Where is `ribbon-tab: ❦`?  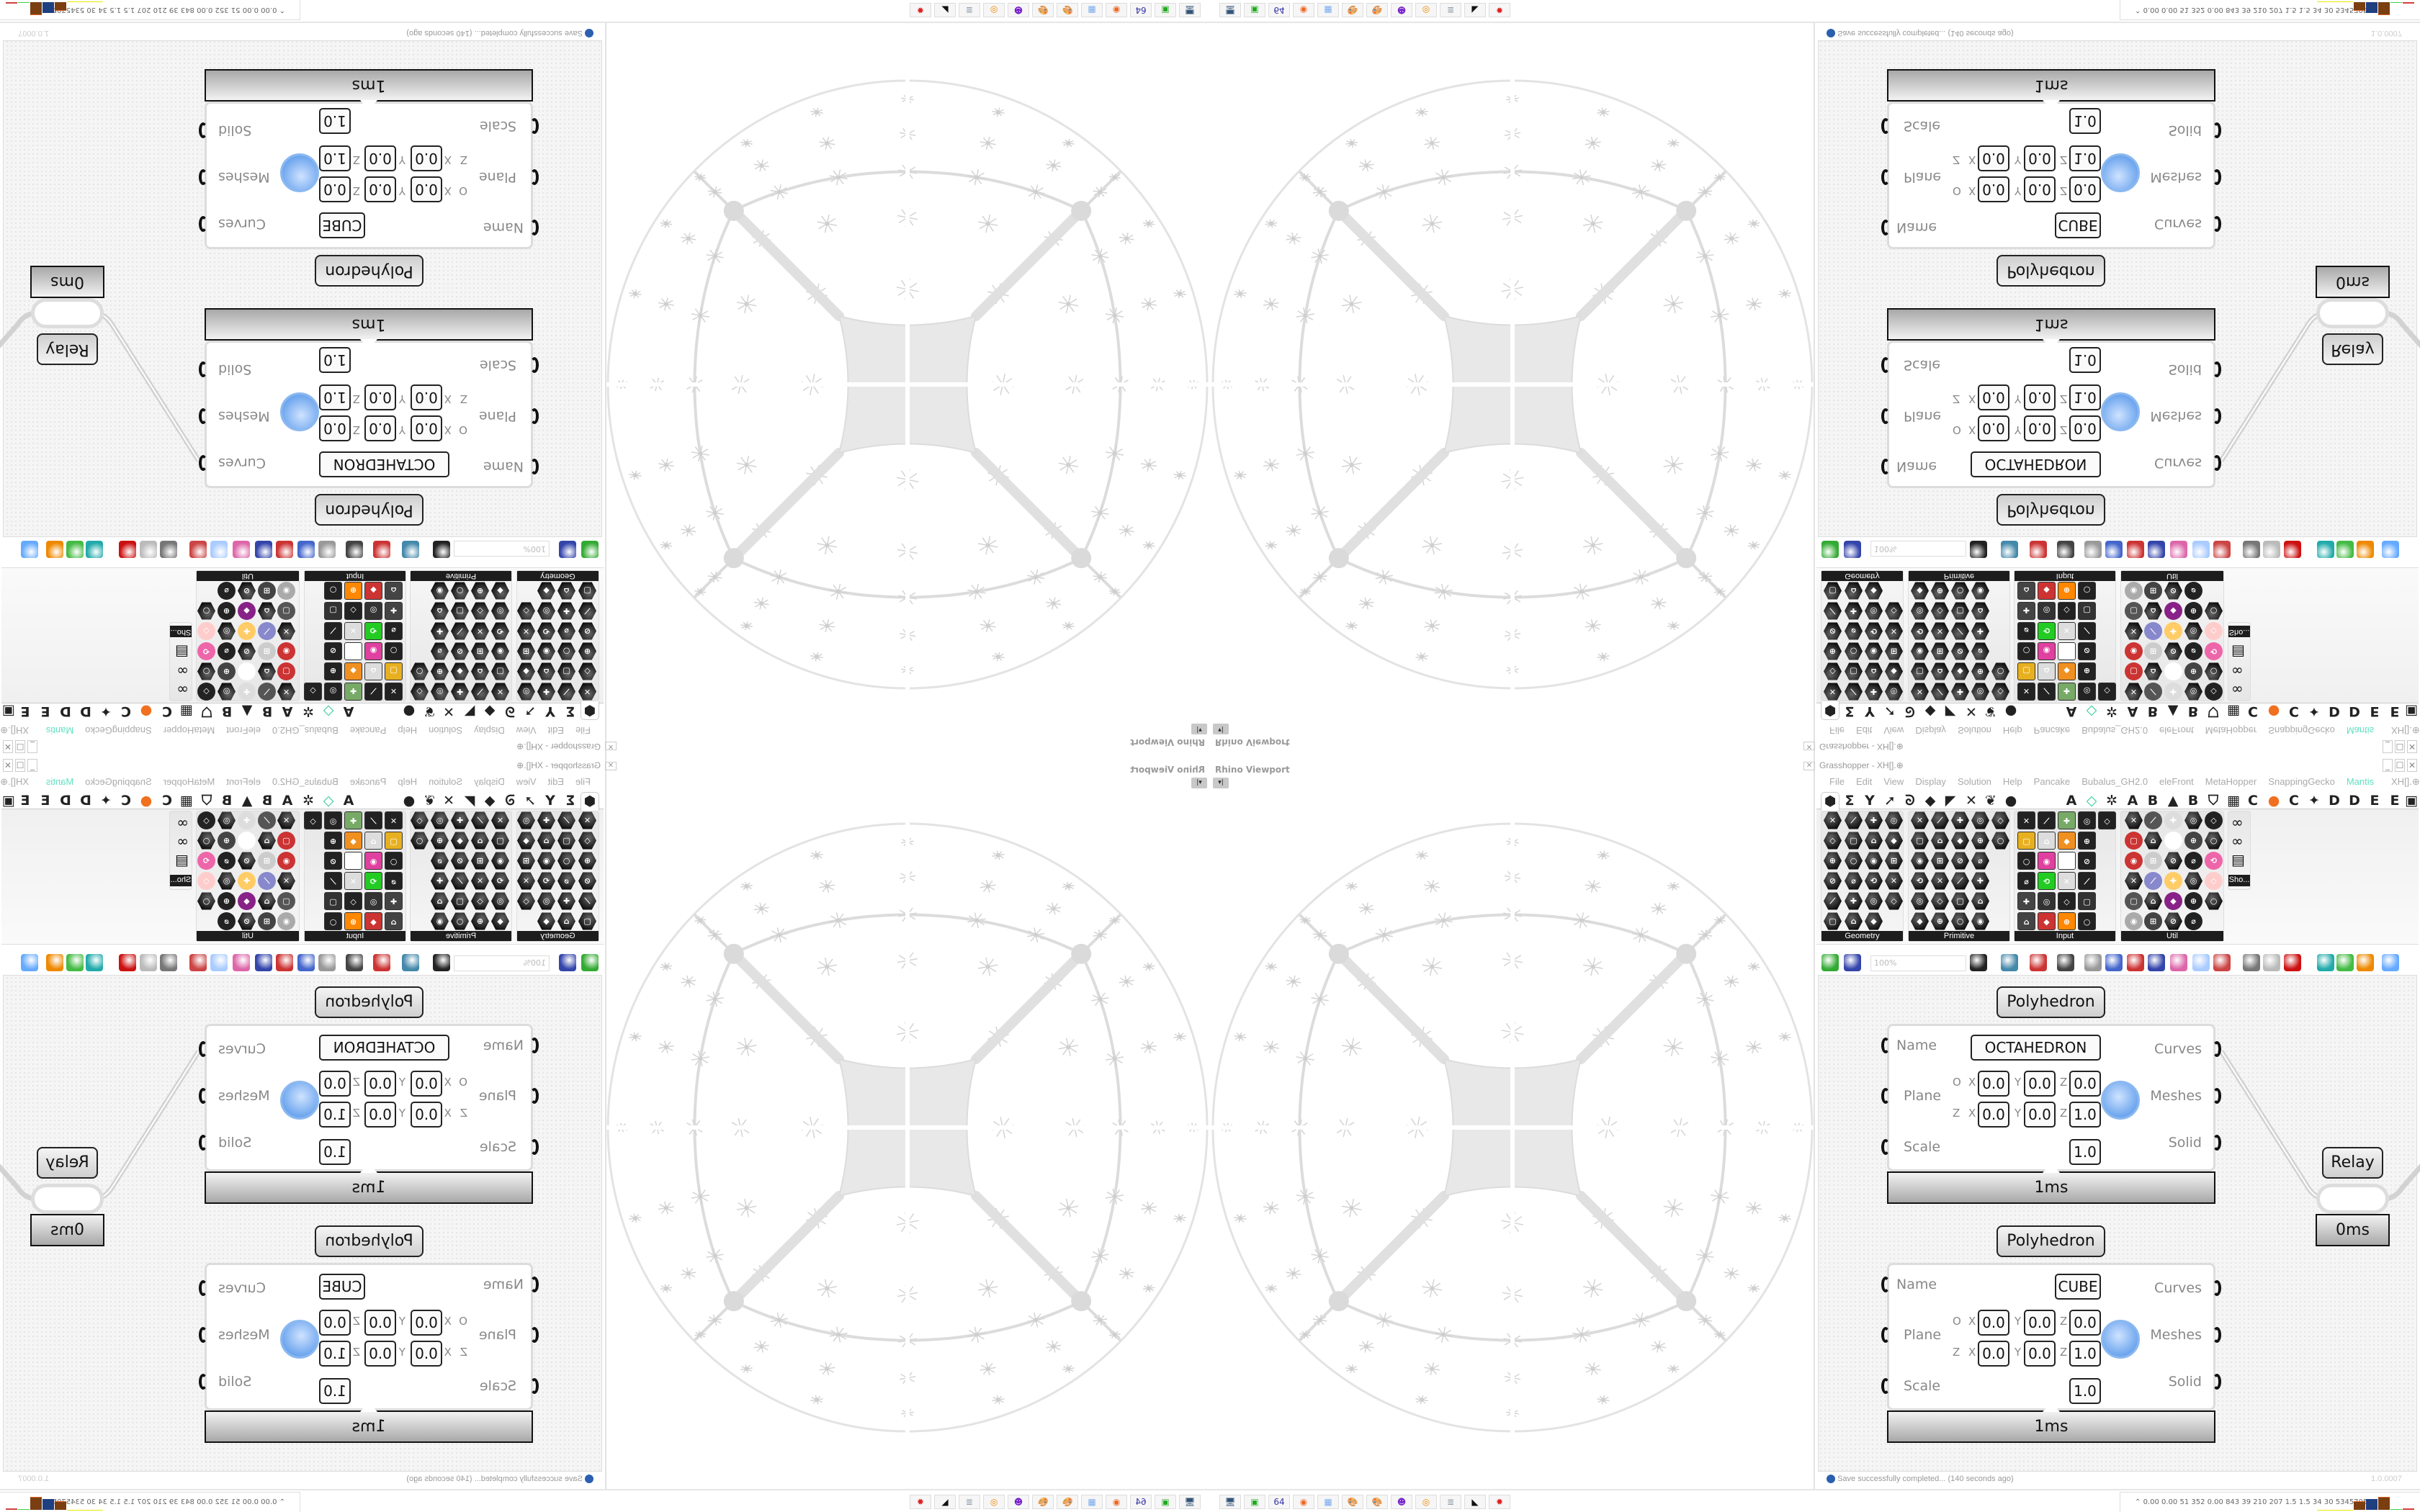
ribbon-tab: ❦ is located at coordinates (1990, 711).